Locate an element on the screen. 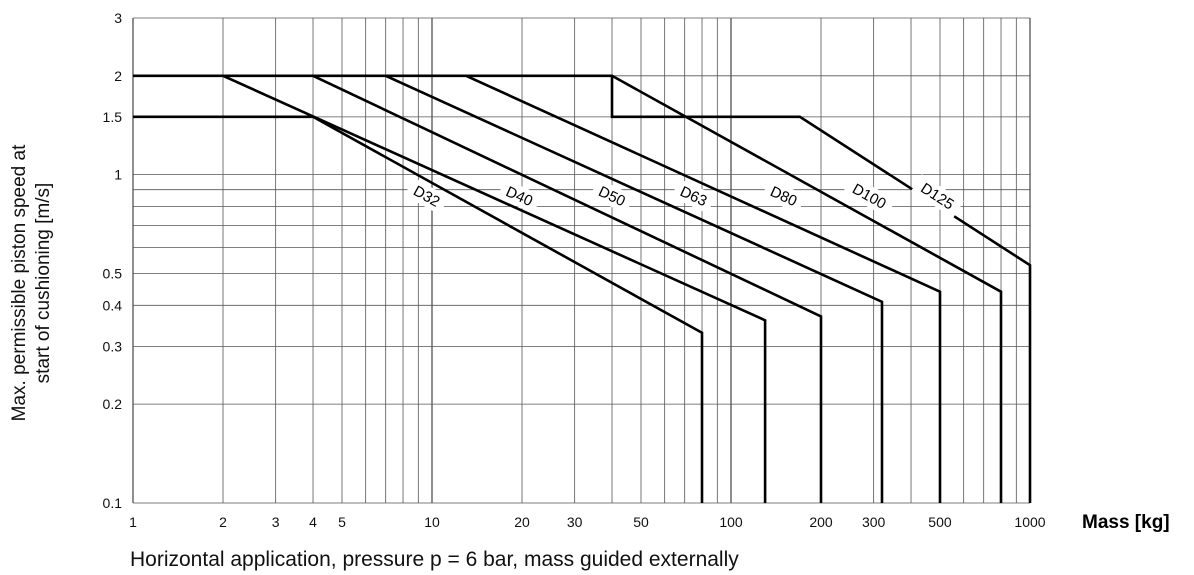  x-tick-label: 50 is located at coordinates (641, 522).